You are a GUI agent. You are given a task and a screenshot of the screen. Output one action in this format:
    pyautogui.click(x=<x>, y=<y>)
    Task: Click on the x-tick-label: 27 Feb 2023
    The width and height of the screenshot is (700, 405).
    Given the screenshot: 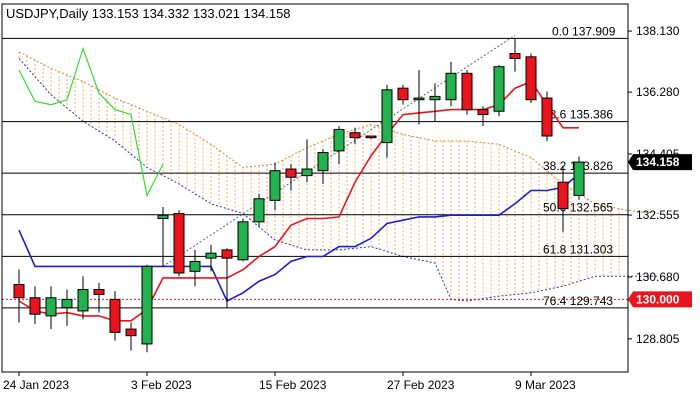 What is the action you would take?
    pyautogui.click(x=421, y=385)
    